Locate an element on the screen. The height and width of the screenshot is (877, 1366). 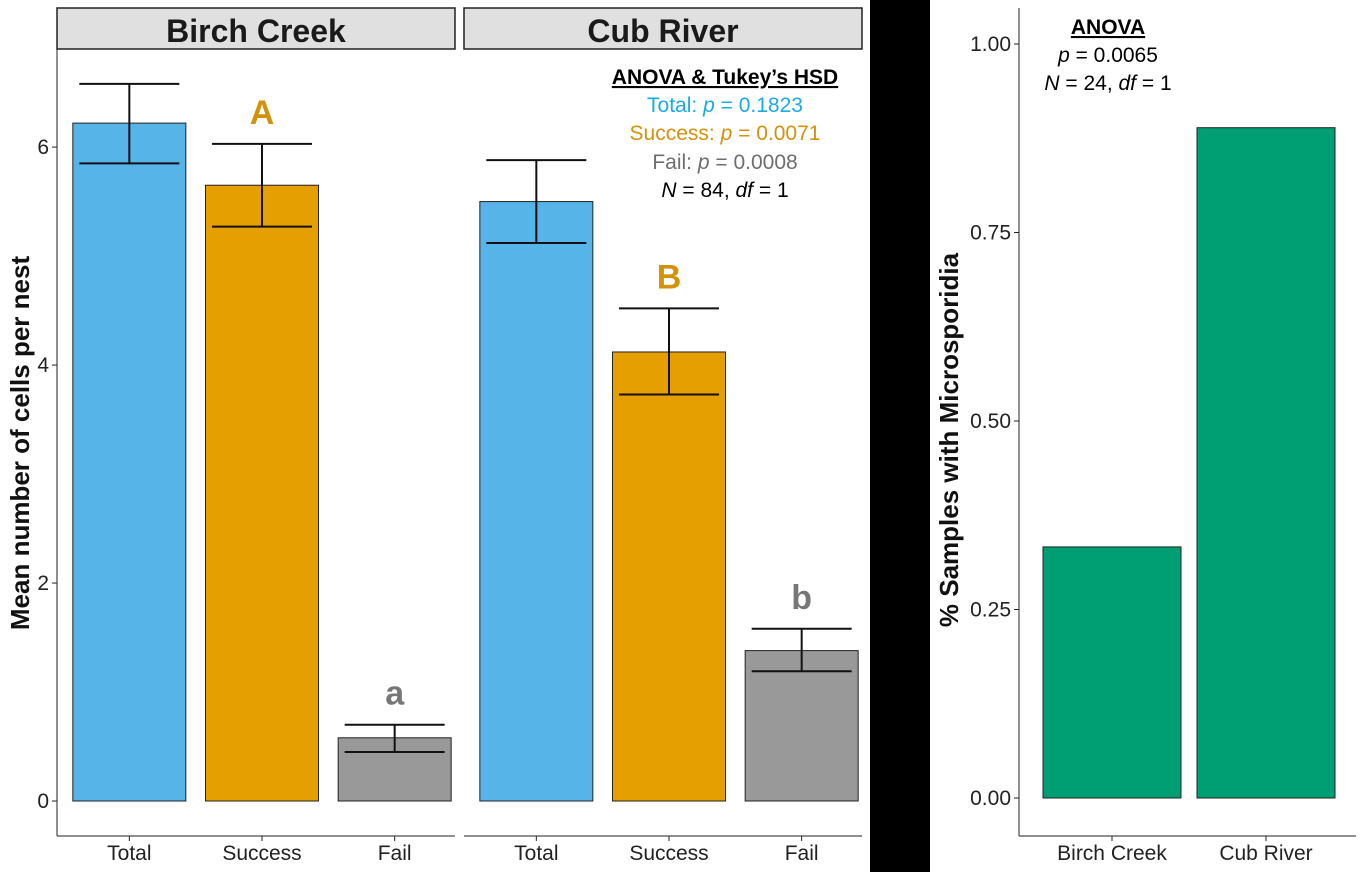
y-tick-label: 4 is located at coordinates (43, 365).